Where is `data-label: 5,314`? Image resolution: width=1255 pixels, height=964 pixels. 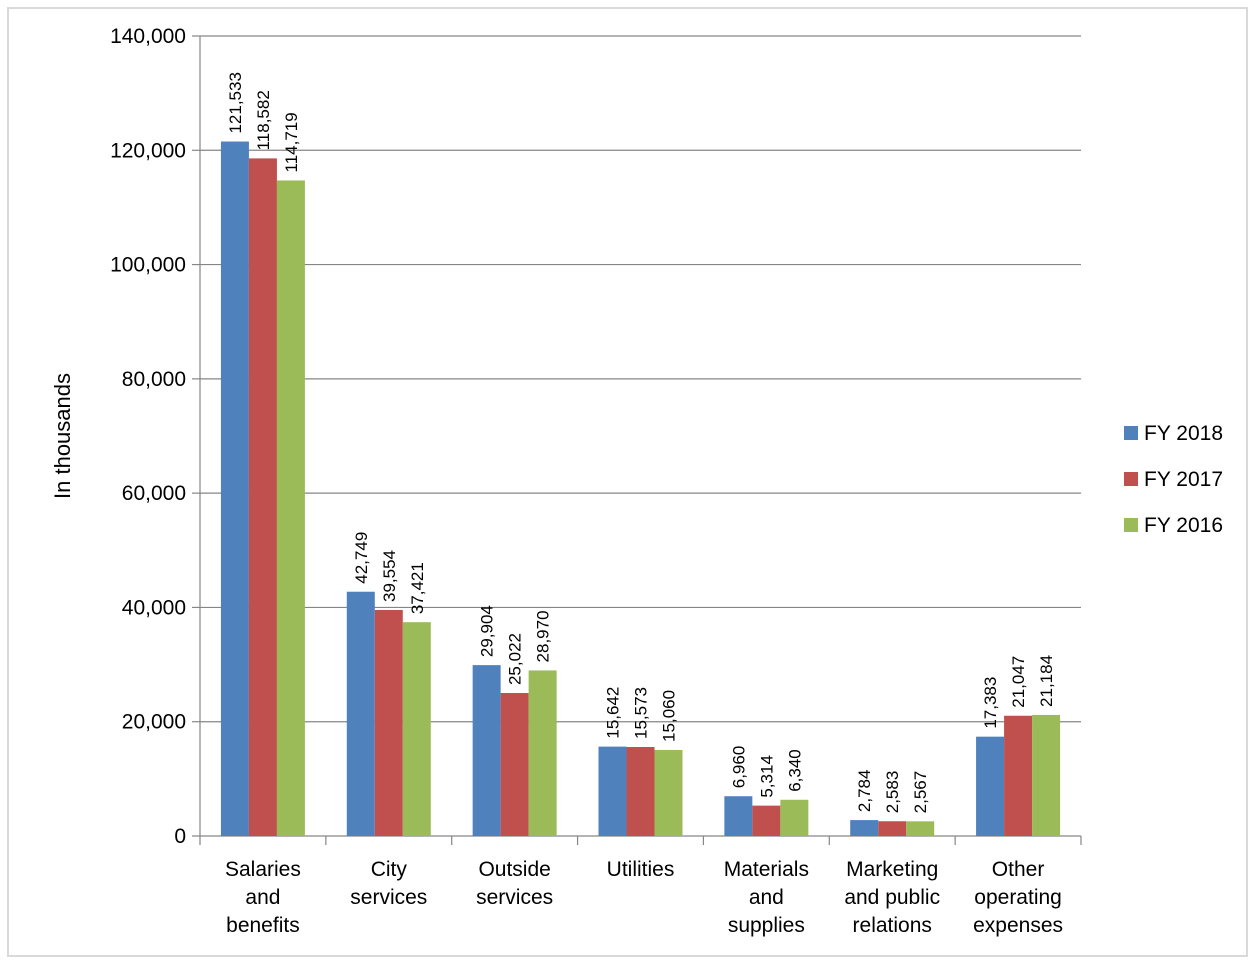
data-label: 5,314 is located at coordinates (766, 776).